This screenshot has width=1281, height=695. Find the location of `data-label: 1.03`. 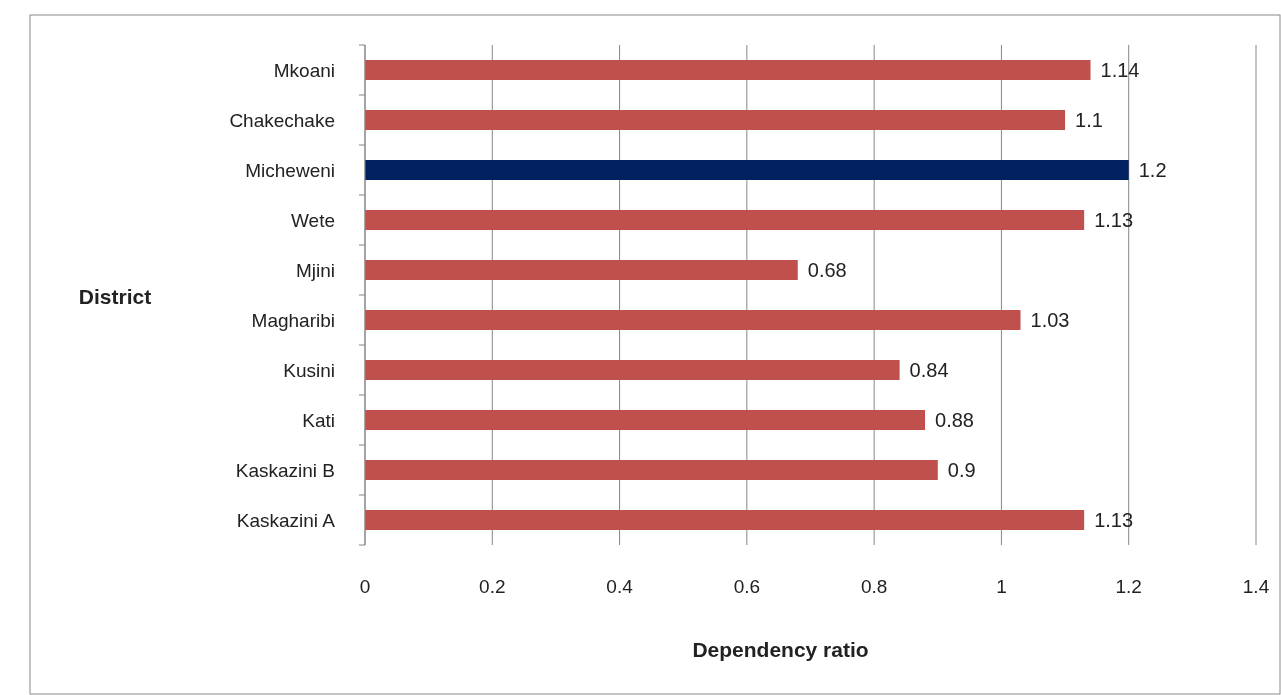

data-label: 1.03 is located at coordinates (1050, 320).